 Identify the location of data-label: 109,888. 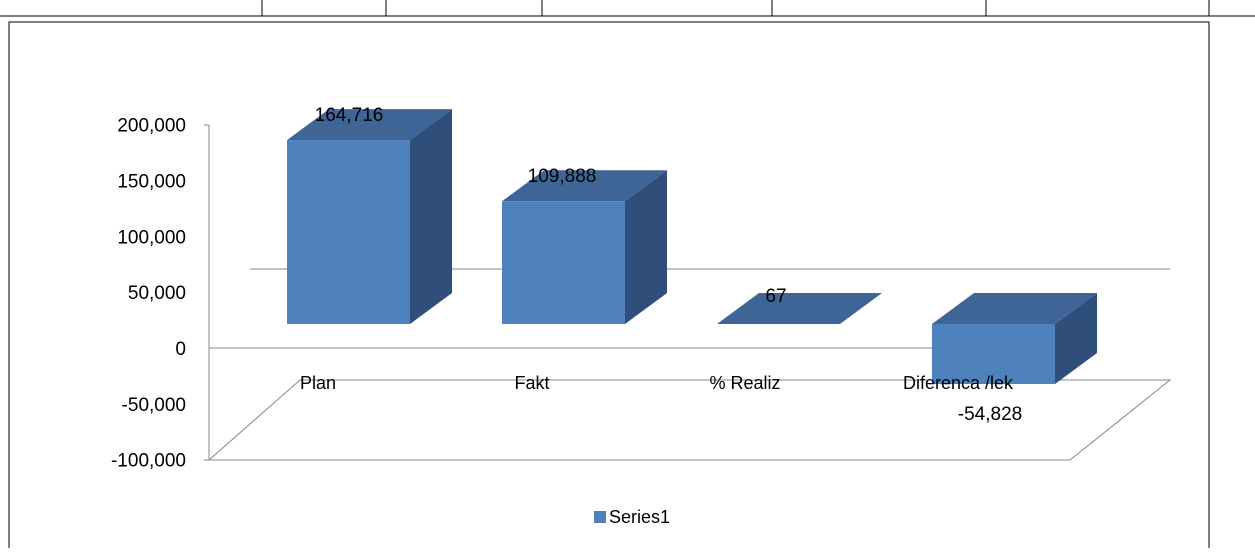
(562, 176).